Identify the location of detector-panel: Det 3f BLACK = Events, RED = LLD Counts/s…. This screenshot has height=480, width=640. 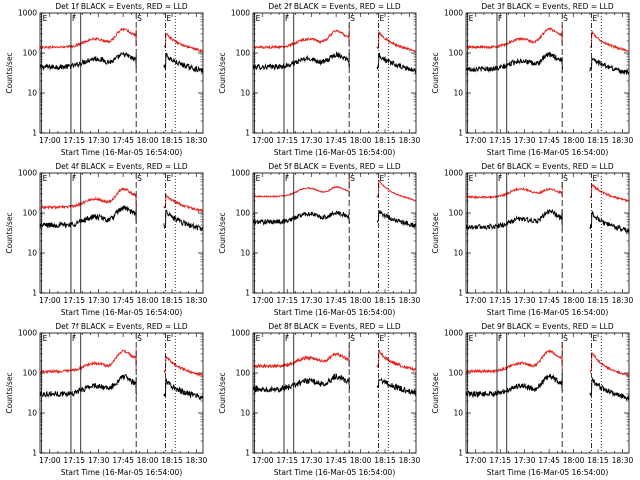
(532, 80).